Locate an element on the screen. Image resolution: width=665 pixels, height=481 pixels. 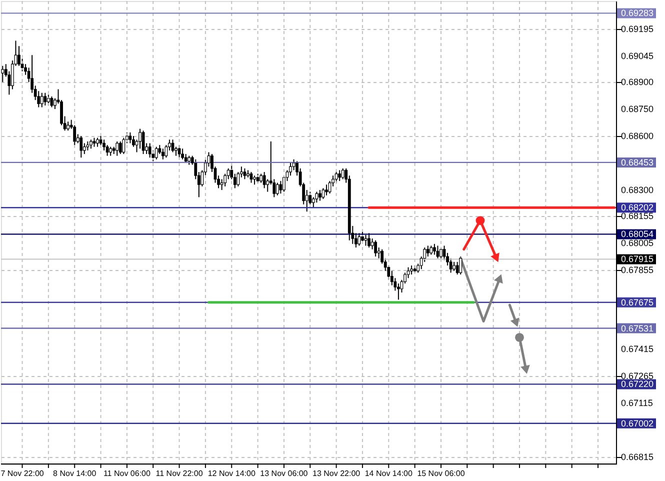
y-tick-label: 0.67265 is located at coordinates (637, 376).